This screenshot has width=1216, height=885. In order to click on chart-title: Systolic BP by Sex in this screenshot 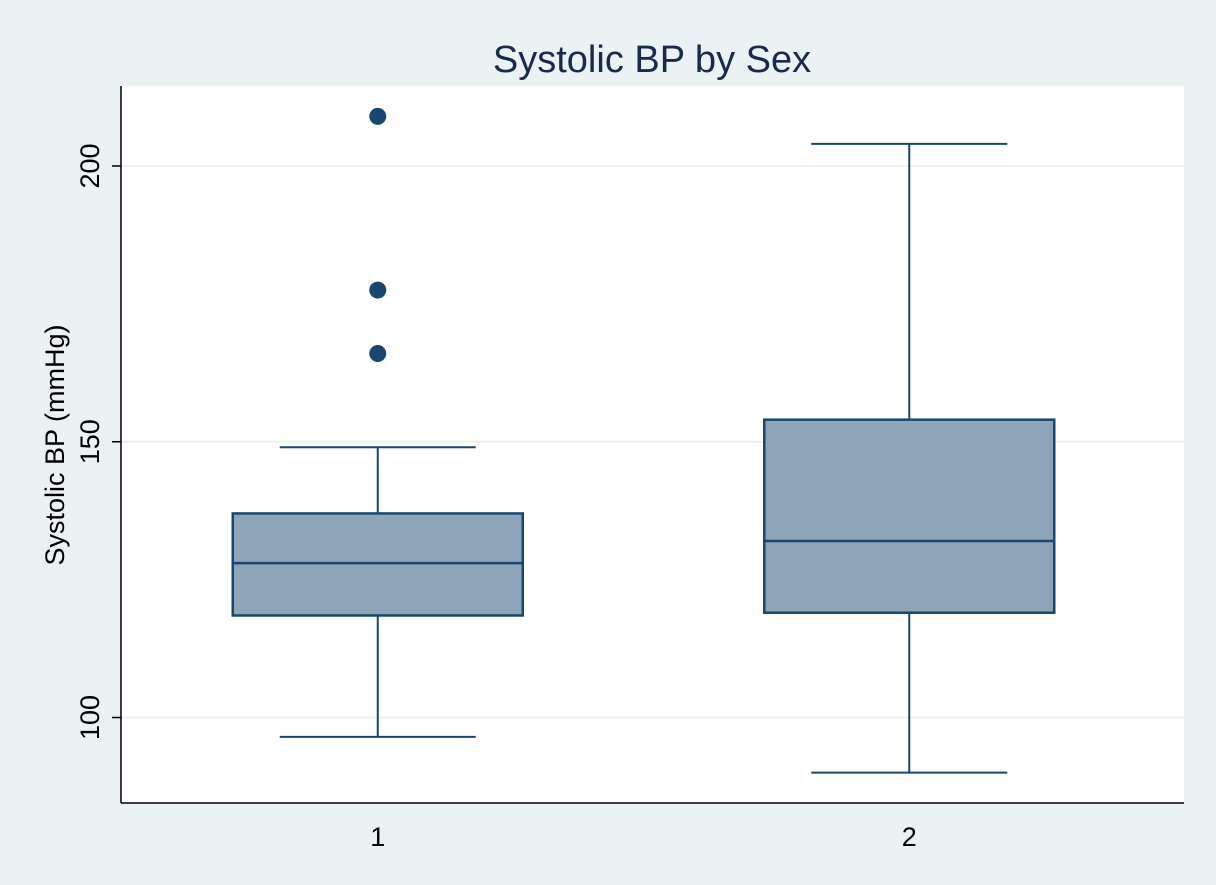, I will do `click(652, 60)`.